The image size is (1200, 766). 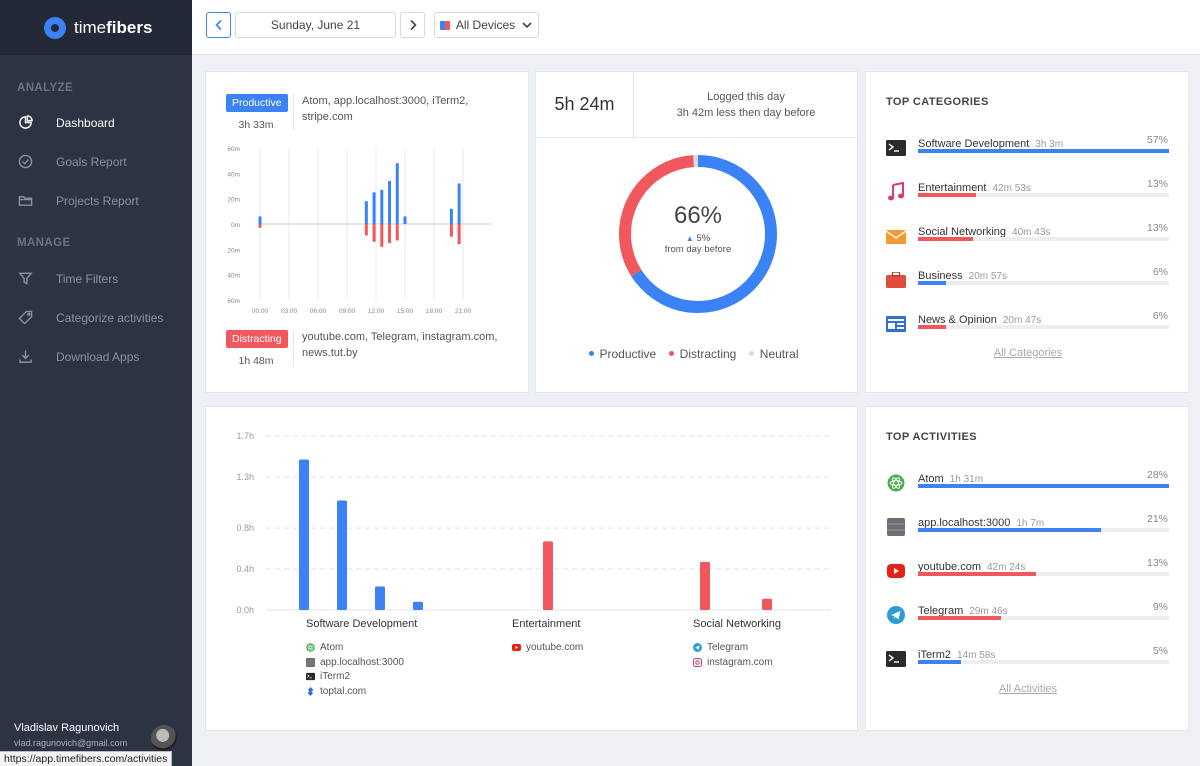 I want to click on category-percent: 57%, so click(x=1157, y=140).